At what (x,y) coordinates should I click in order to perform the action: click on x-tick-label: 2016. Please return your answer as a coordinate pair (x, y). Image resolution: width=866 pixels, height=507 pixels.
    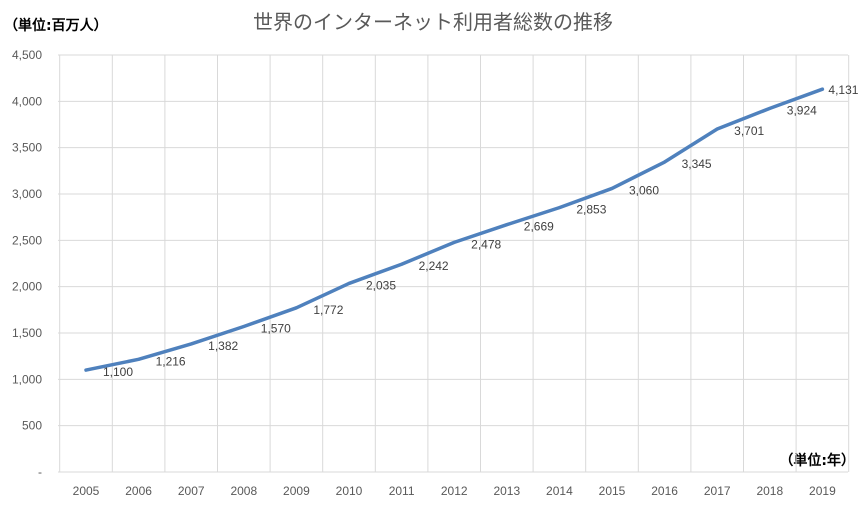
    Looking at the image, I should click on (664, 491).